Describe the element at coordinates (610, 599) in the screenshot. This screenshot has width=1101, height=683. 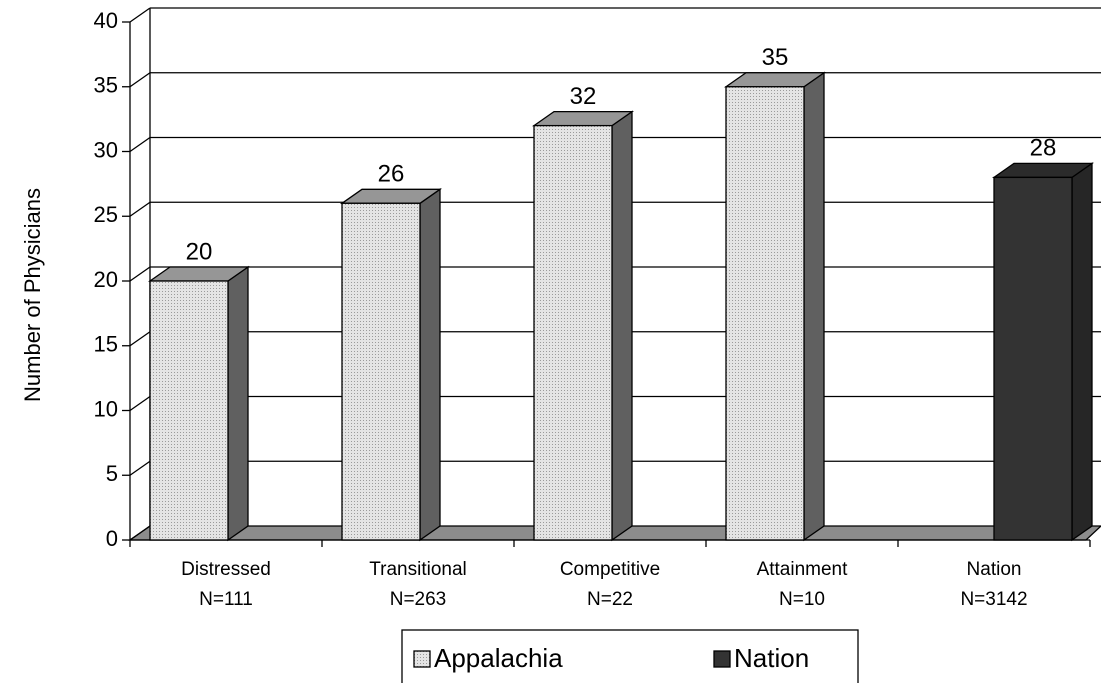
I see `x-tick-label: N=22` at that location.